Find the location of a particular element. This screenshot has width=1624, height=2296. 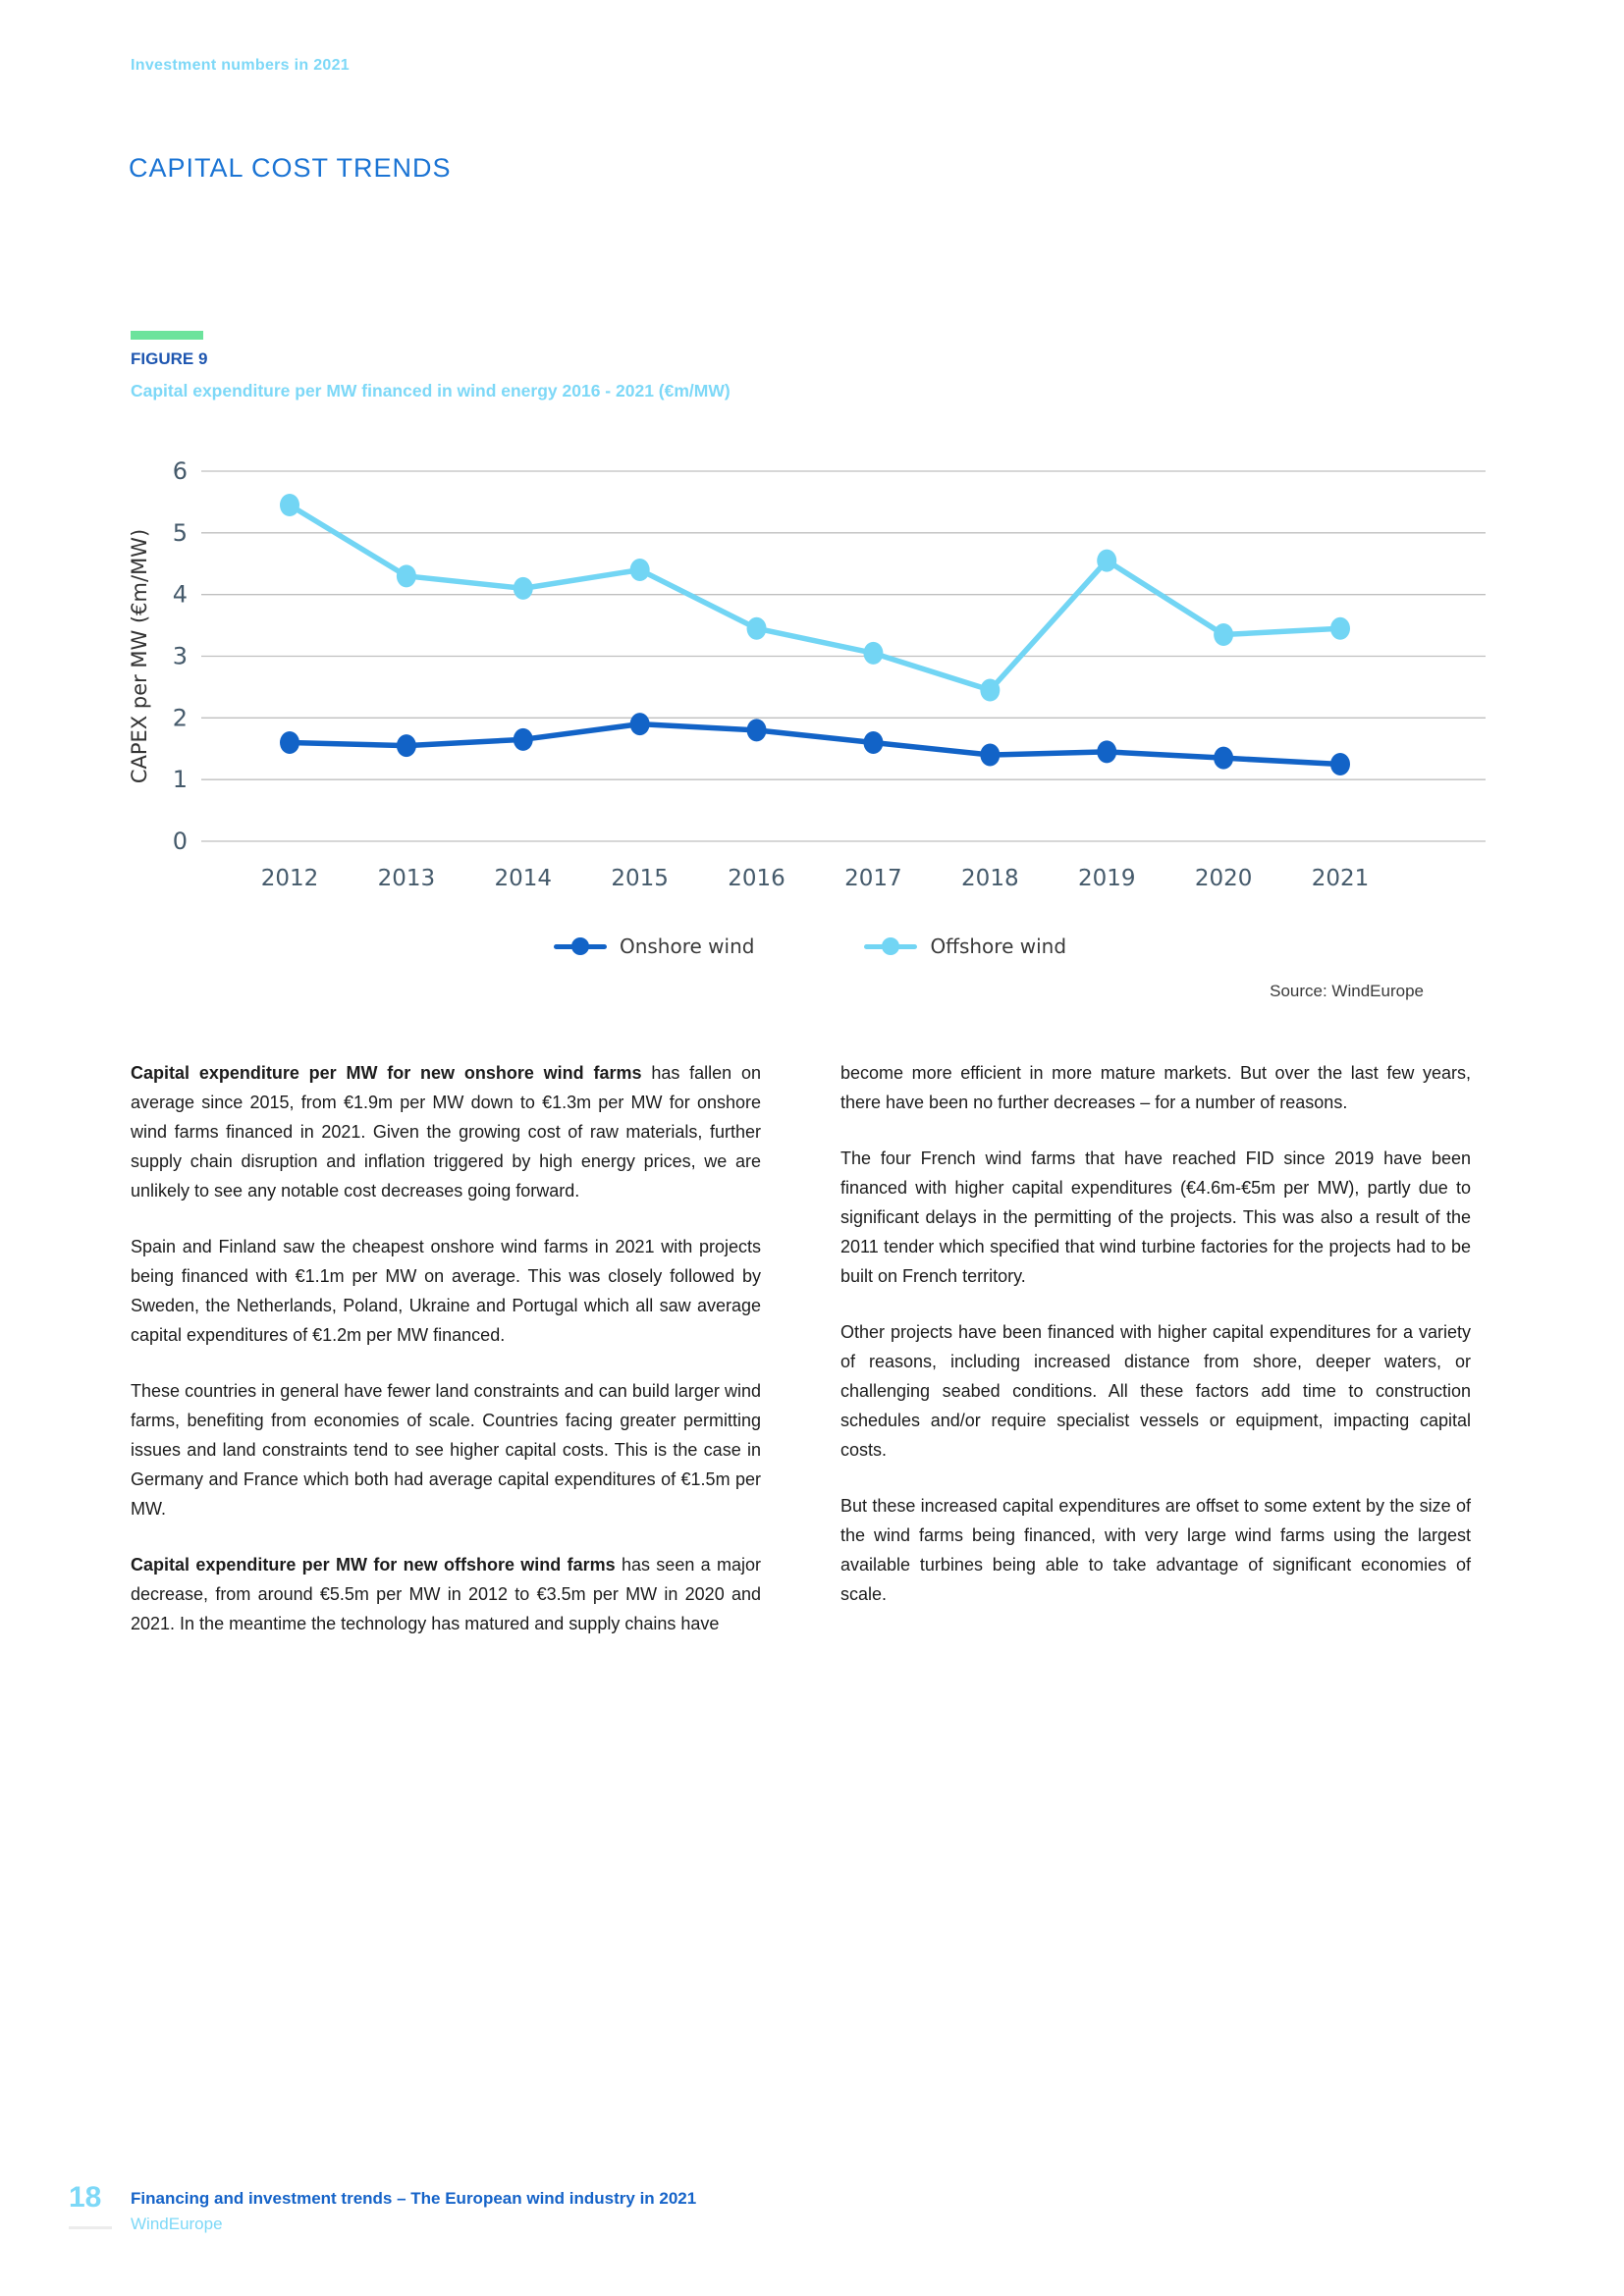

svg-text: 1 is located at coordinates (180, 779).